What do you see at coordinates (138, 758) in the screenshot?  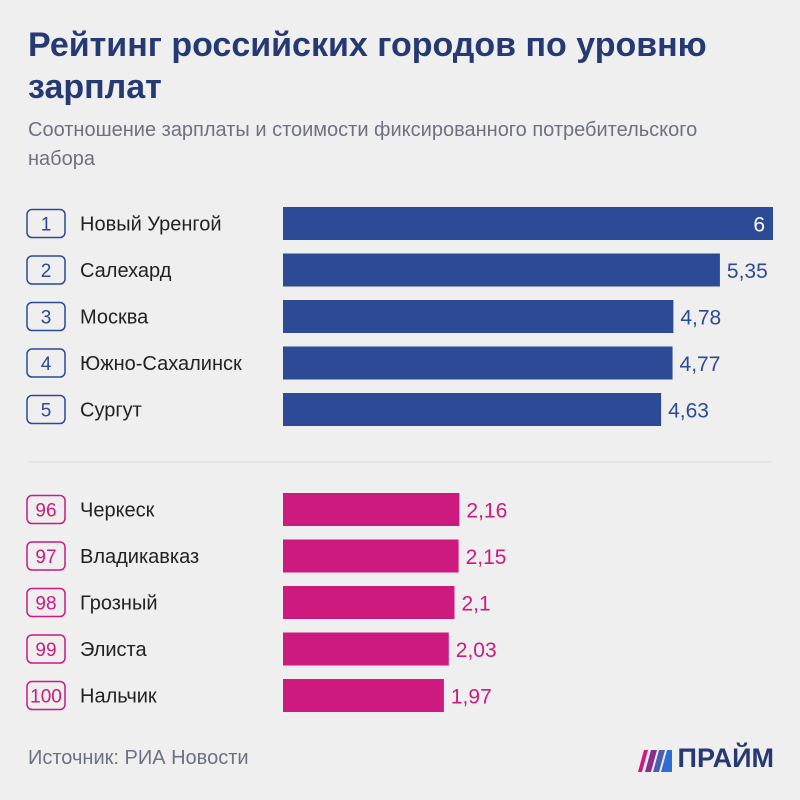 I see `source-note: Источник: РИА Новости` at bounding box center [138, 758].